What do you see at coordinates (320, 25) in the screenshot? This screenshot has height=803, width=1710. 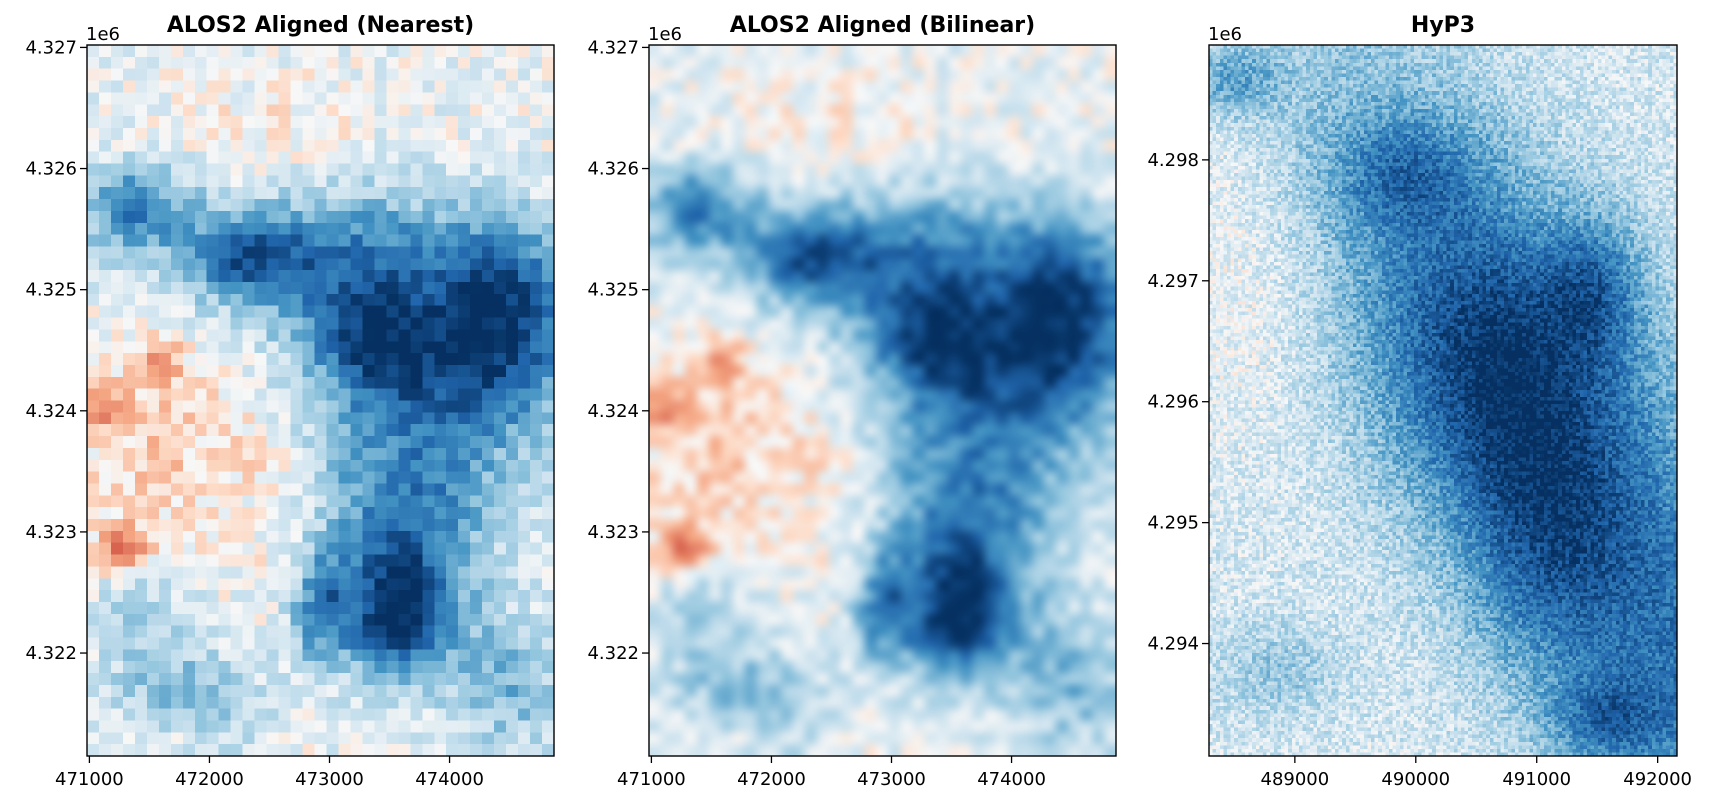 I see `panel-title: ALOS2 Aligned (Nearest)` at bounding box center [320, 25].